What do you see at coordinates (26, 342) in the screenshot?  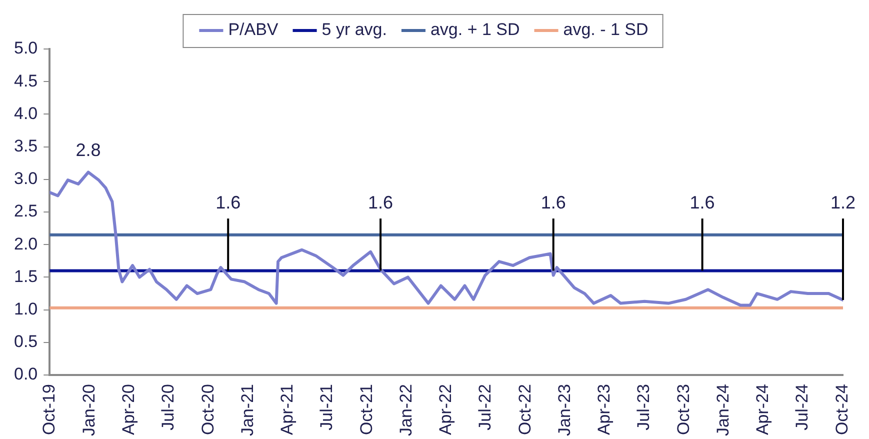 I see `y-tick-label: 0.5` at bounding box center [26, 342].